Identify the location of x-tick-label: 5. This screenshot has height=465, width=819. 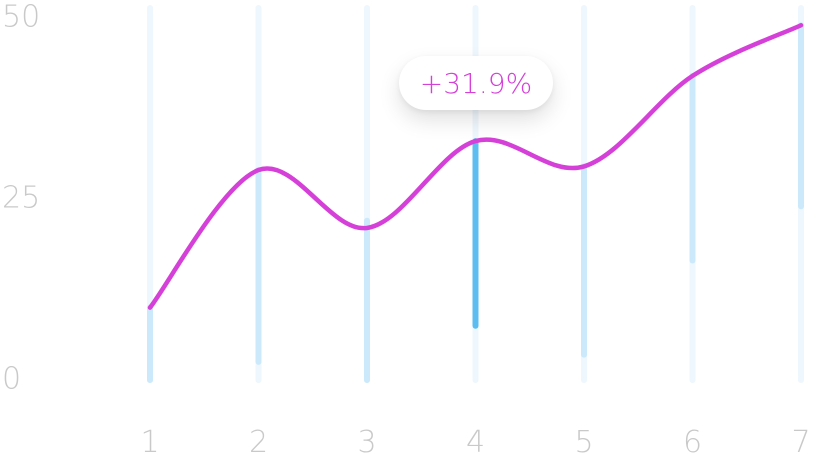
(583, 442).